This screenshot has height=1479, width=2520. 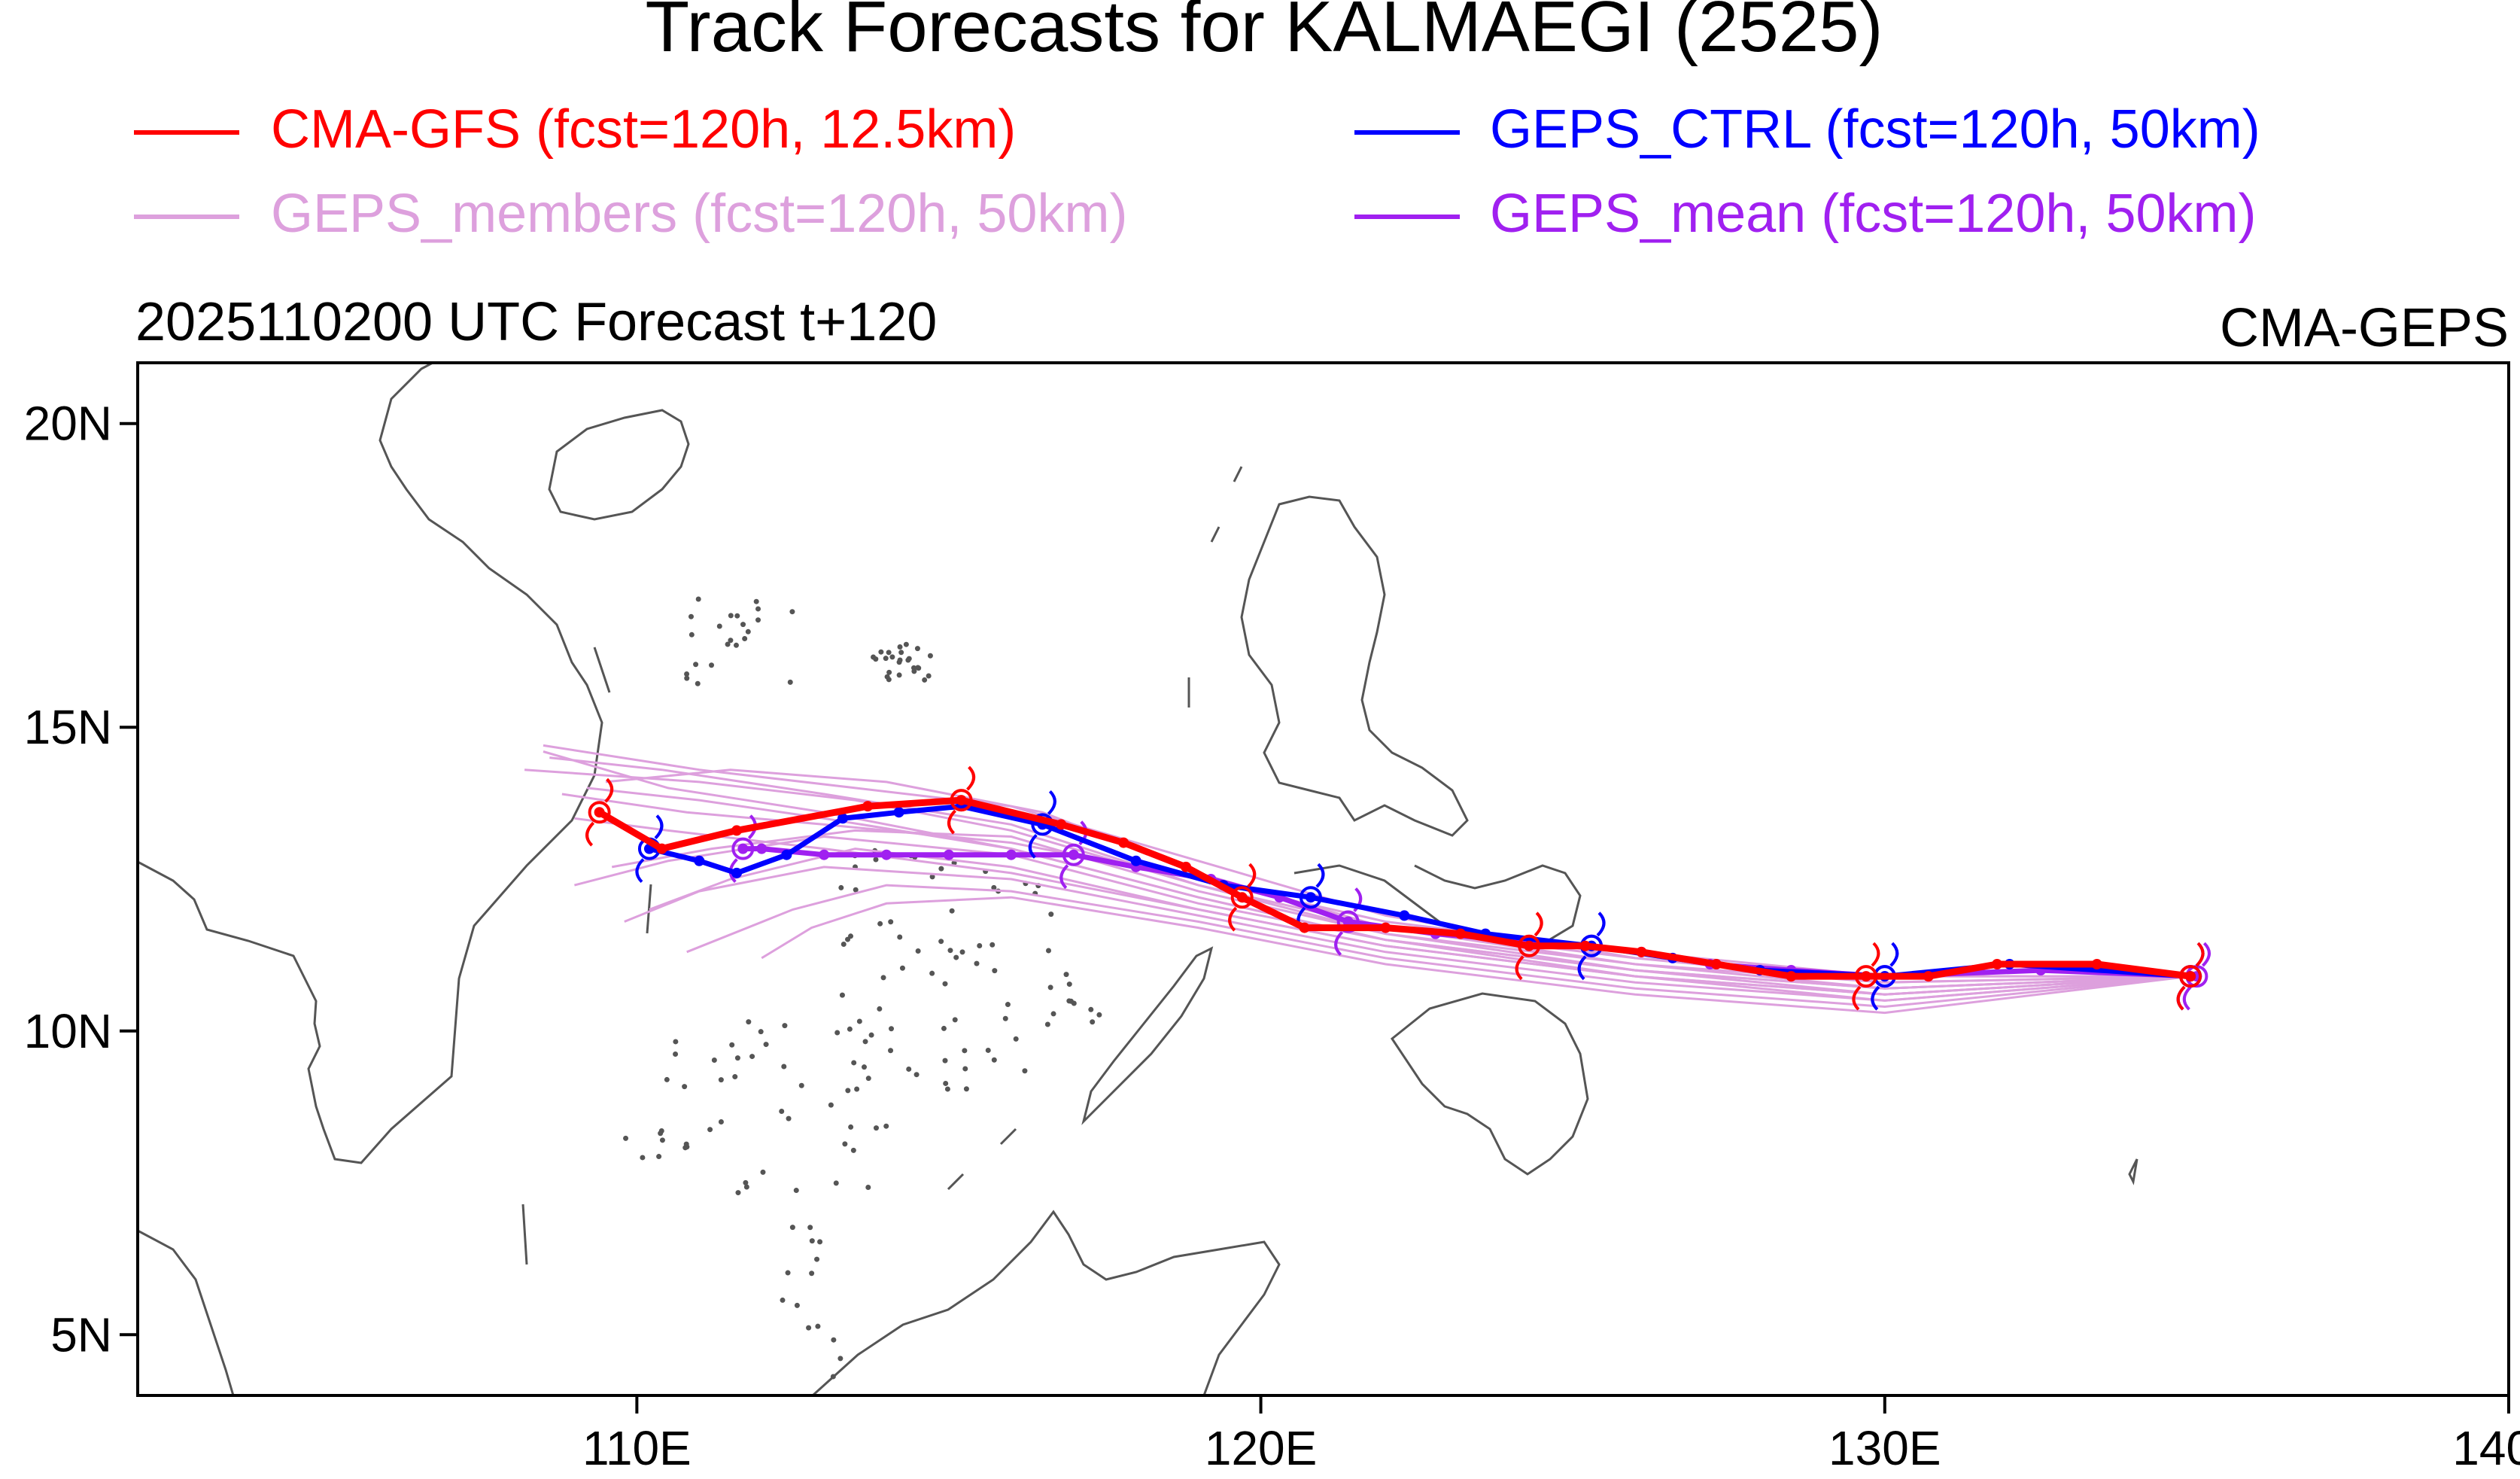 What do you see at coordinates (186, 1312) in the screenshot?
I see `coastline-malay` at bounding box center [186, 1312].